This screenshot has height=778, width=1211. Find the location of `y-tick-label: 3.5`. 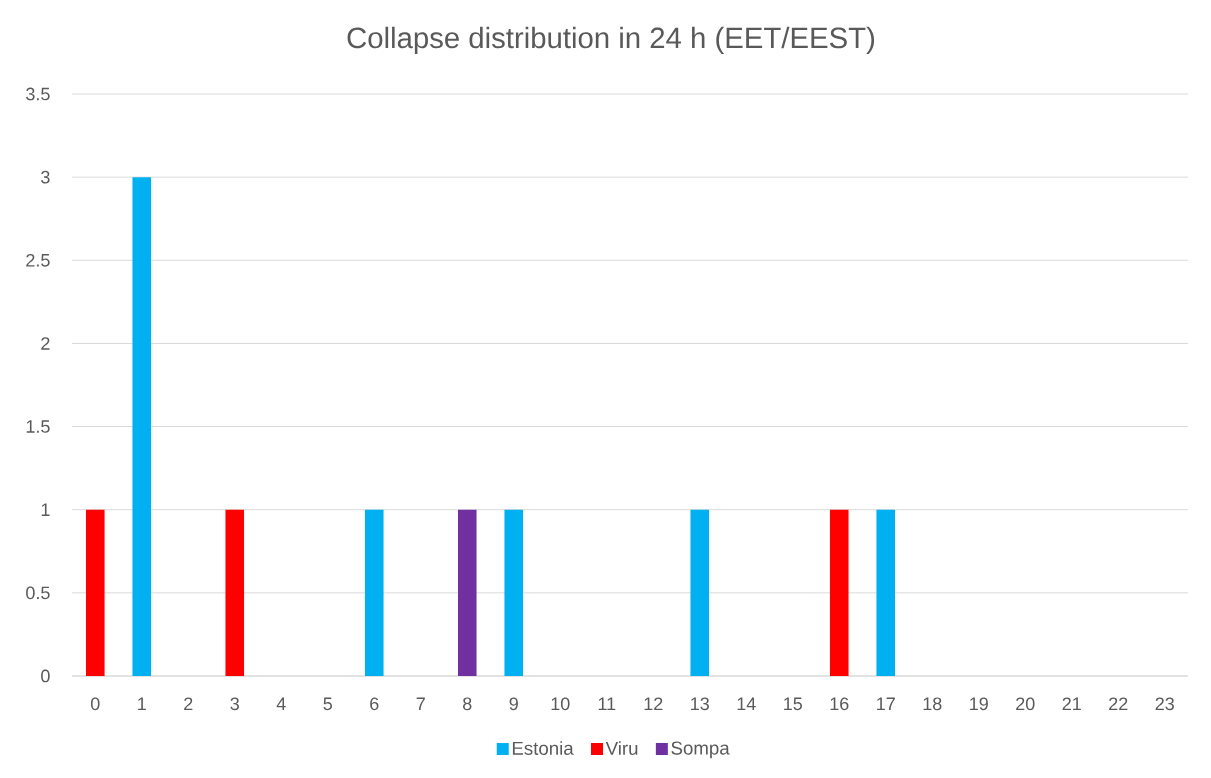

y-tick-label: 3.5 is located at coordinates (38, 94).